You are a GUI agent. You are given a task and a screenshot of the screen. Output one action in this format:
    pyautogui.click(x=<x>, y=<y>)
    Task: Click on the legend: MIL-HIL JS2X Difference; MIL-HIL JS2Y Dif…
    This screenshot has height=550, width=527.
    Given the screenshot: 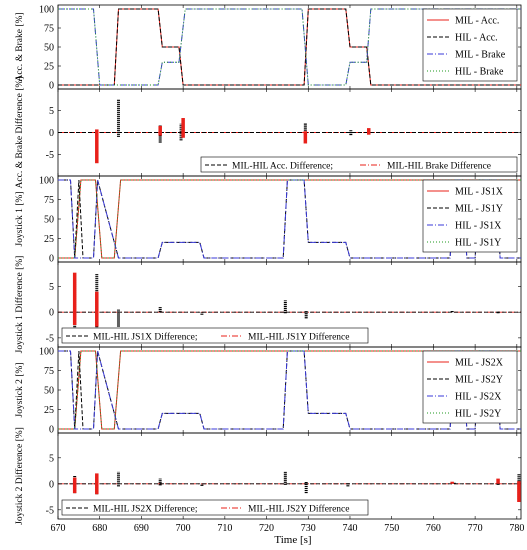 What is the action you would take?
    pyautogui.click(x=215, y=507)
    